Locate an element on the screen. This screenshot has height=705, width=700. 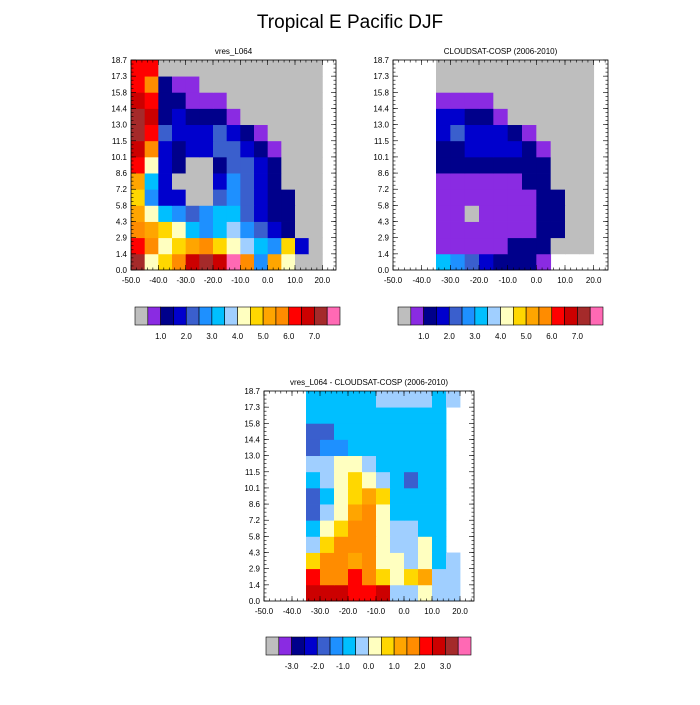
x-tick-label: 10.0 is located at coordinates (565, 280).